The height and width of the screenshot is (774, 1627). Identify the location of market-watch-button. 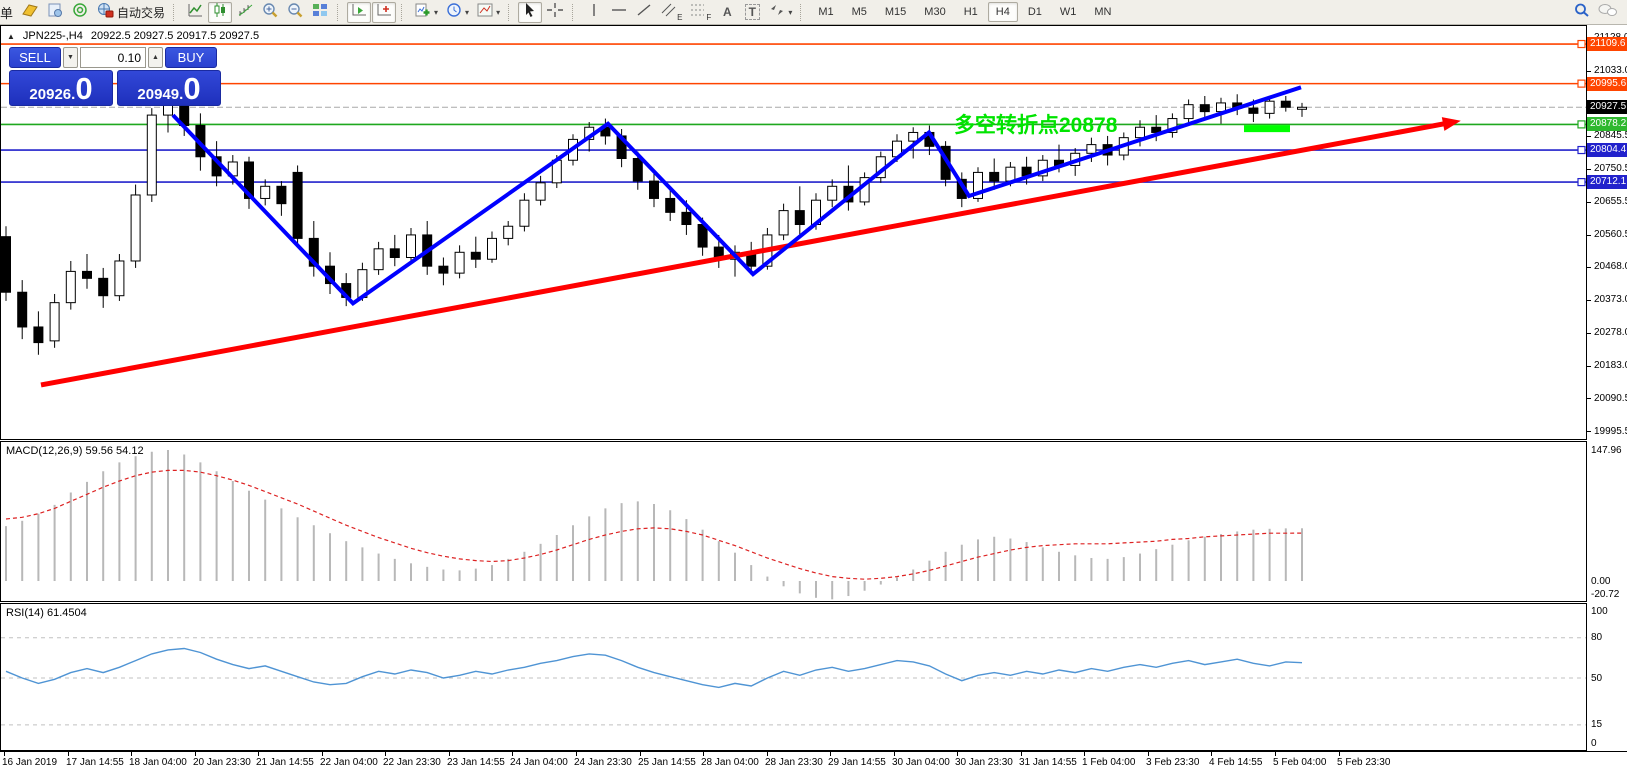
(80, 12).